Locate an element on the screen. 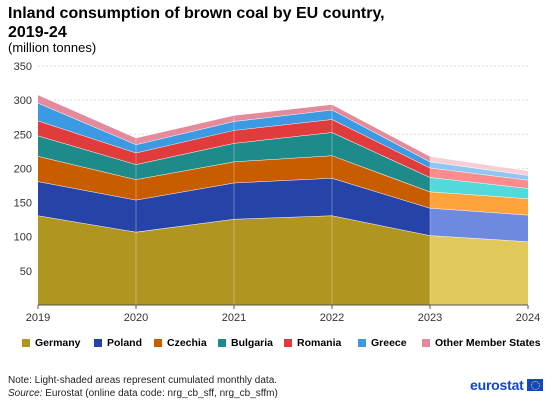  legend-label: Romania is located at coordinates (319, 343).